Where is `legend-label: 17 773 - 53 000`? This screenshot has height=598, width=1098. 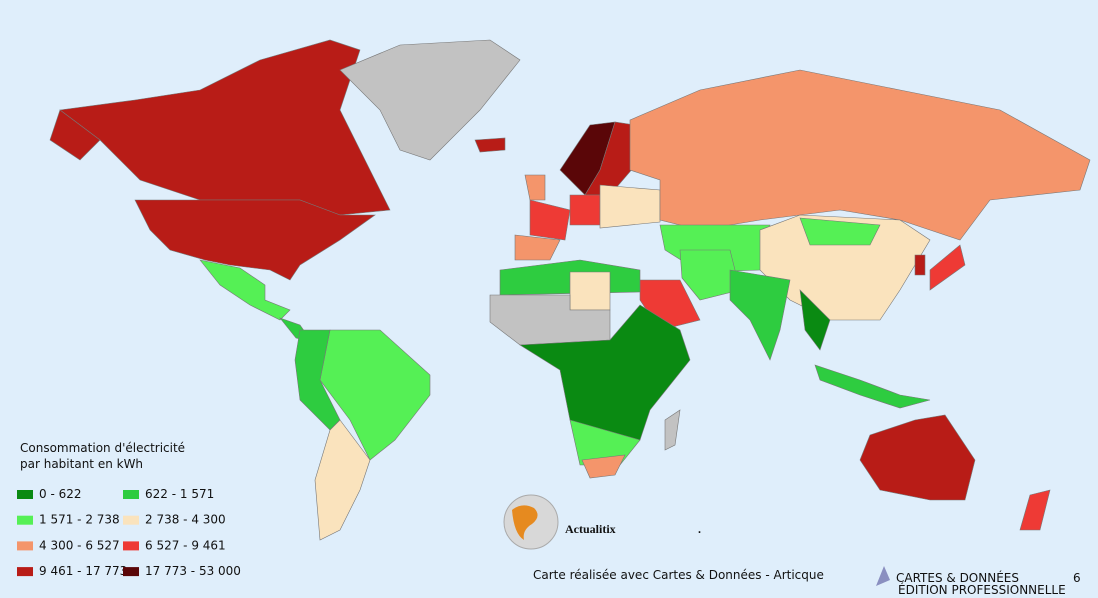
legend-label: 17 773 - 53 000 is located at coordinates (193, 571).